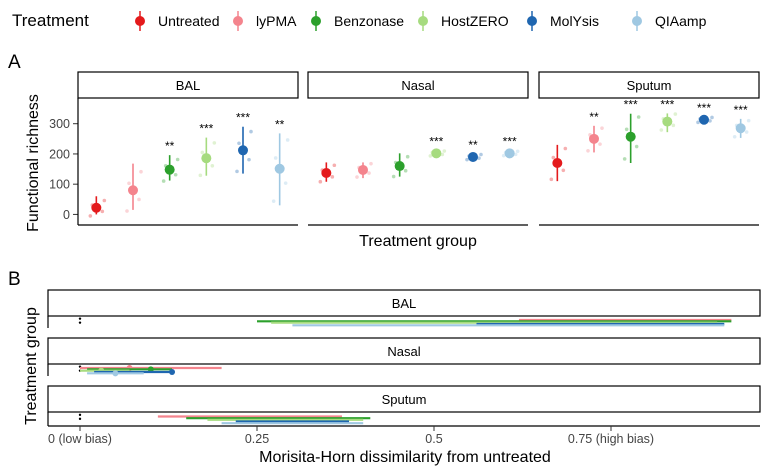 Image resolution: width=770 pixels, height=475 pixels. What do you see at coordinates (14, 62) in the screenshot?
I see `panel-a-tag: A` at bounding box center [14, 62].